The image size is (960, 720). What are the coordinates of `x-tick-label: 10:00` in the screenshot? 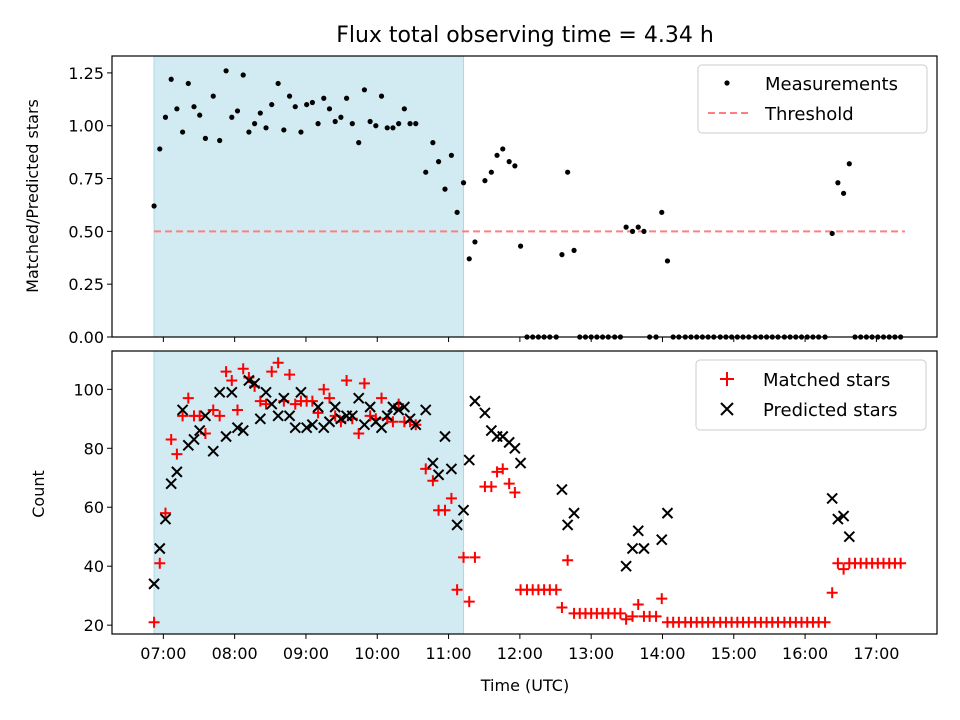 It's located at (377, 653).